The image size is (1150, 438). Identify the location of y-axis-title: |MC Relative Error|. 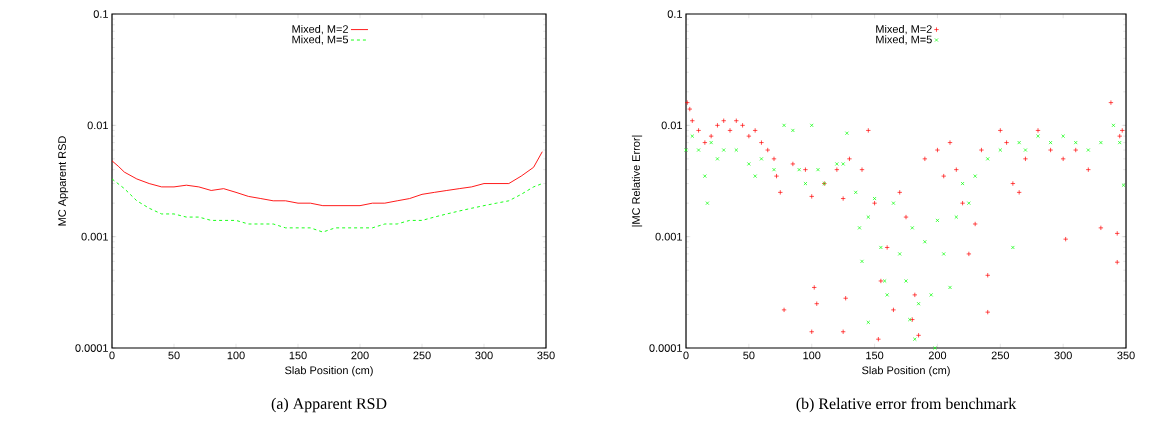
(637, 181).